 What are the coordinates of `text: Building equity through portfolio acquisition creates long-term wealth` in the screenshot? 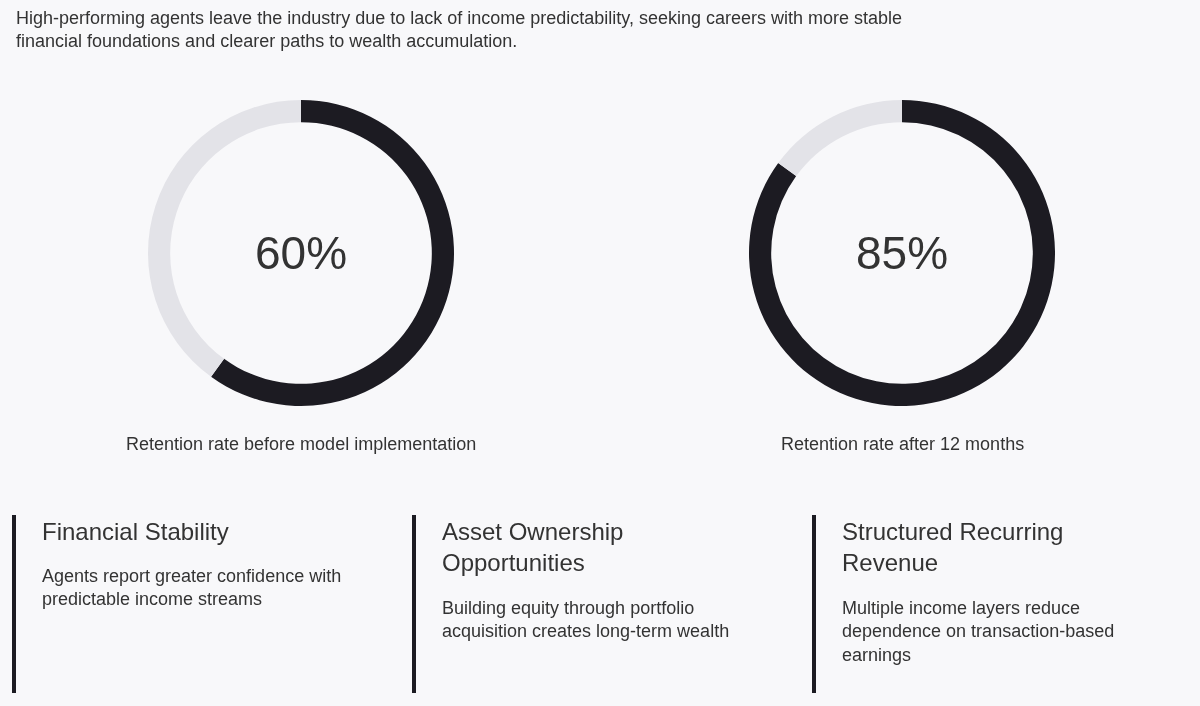 It's located at (586, 620).